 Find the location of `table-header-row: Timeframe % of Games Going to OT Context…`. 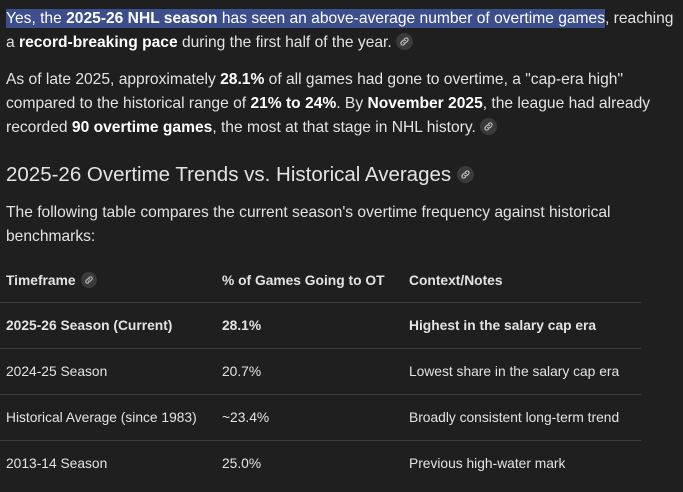

table-header-row: Timeframe % of Games Going to OT Context… is located at coordinates (320, 280).